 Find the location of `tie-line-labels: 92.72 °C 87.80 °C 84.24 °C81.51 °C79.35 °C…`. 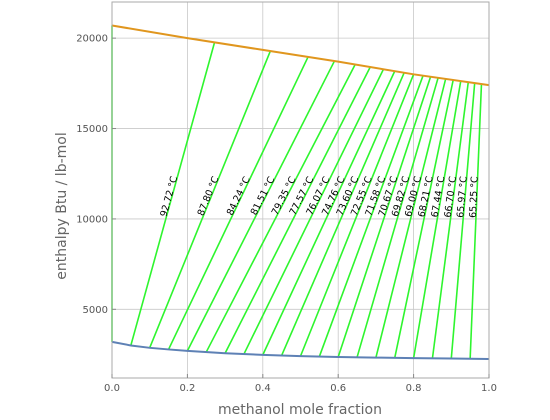

tie-line-labels: 92.72 °C 87.80 °C 84.24 °C81.51 °C79.35 °C… is located at coordinates (320, 197).